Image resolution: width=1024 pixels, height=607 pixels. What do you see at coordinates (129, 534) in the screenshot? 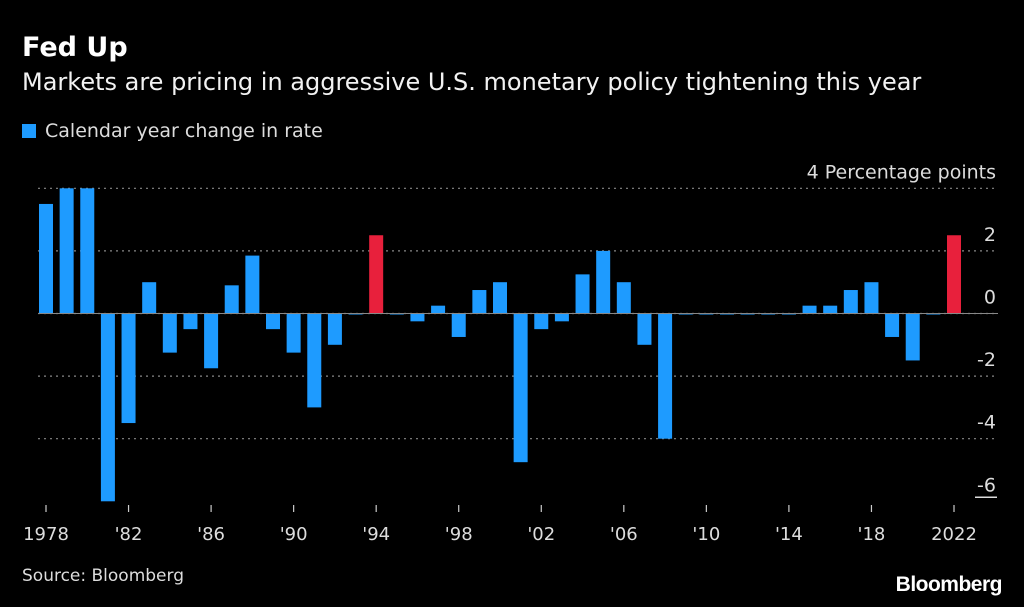
I see `x-tick-label: '82` at bounding box center [129, 534].